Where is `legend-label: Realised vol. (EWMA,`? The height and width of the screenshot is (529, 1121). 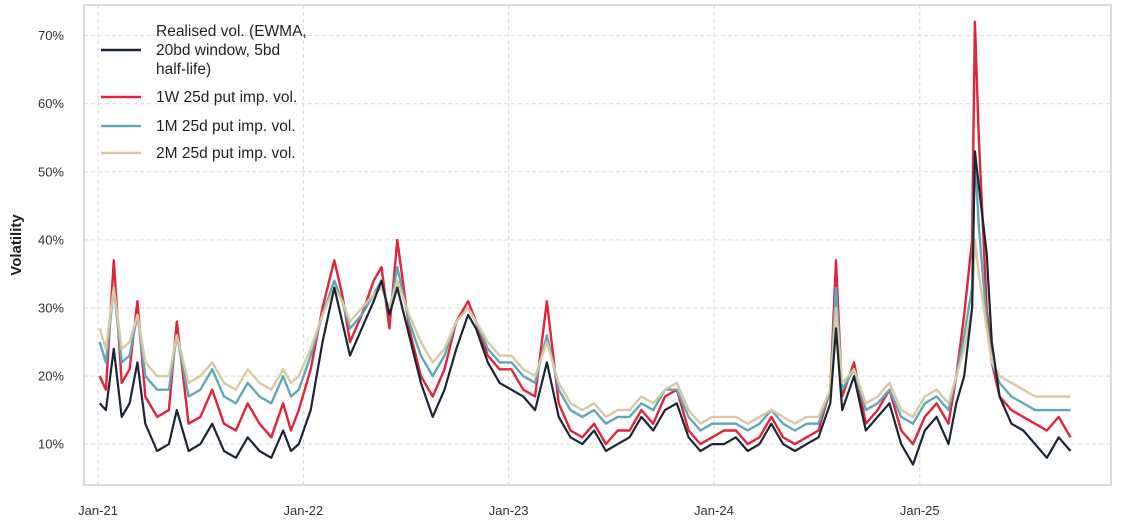 legend-label: Realised vol. (EWMA, is located at coordinates (231, 31).